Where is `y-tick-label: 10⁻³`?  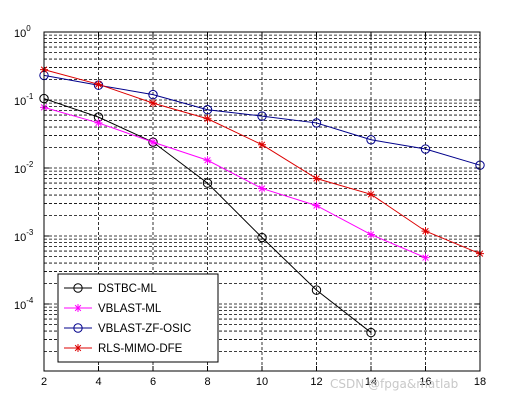
y-tick-label: 10⁻³ is located at coordinates (24, 236).